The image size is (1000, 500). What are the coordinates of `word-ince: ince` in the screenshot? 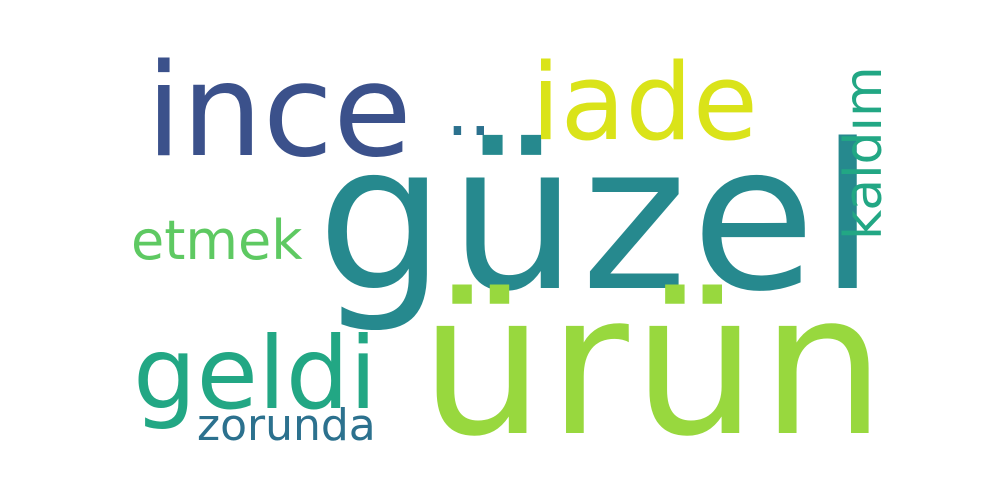 It's located at (279, 111).